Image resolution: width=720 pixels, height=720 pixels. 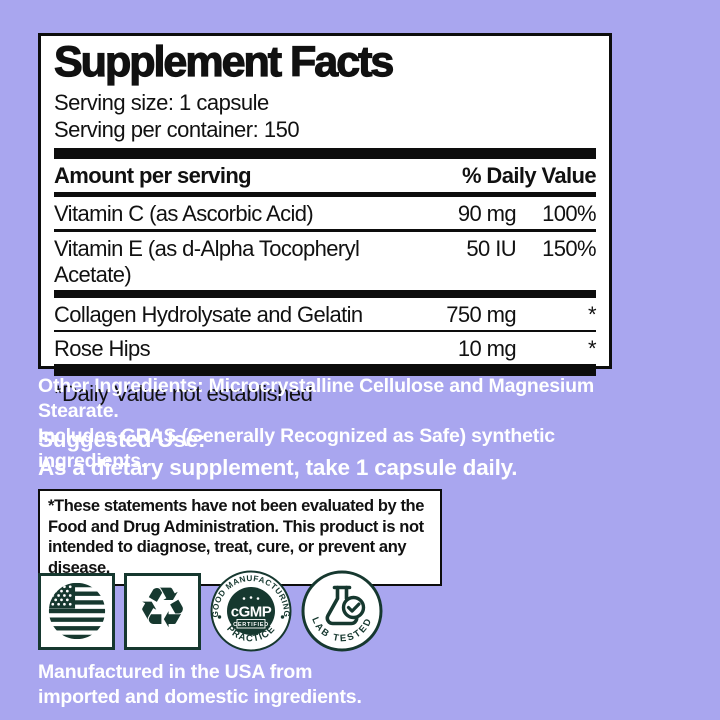 What do you see at coordinates (200, 697) in the screenshot?
I see `manufactured-line2: imported and domestic ingredients.` at bounding box center [200, 697].